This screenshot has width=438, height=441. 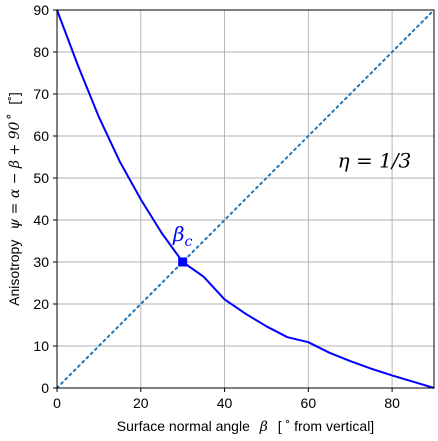 I want to click on x-axis-label-symbol: β, so click(x=263, y=427).